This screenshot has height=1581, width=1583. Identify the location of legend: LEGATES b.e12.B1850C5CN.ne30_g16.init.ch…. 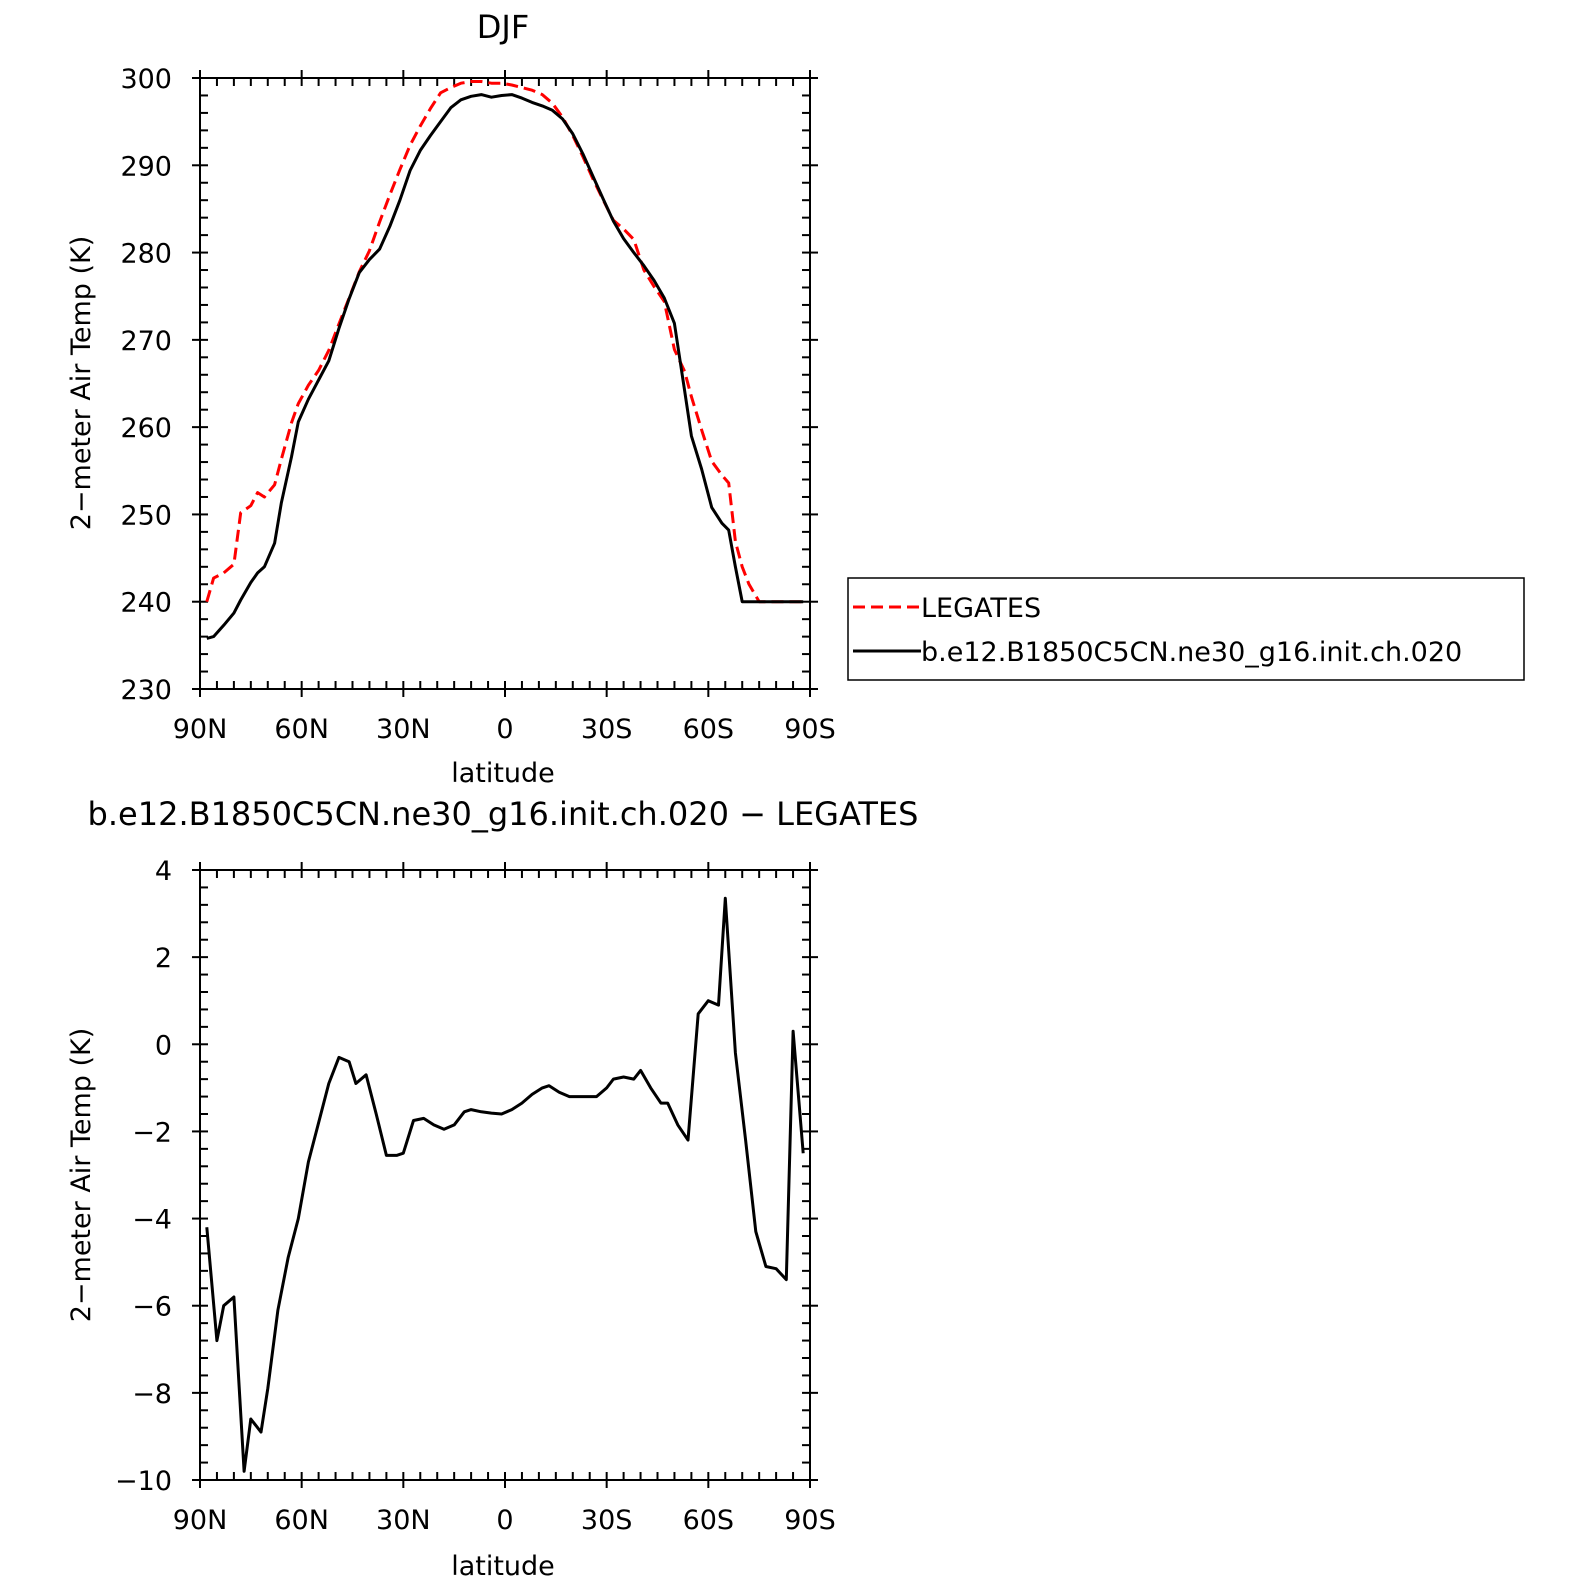
(1186, 629).